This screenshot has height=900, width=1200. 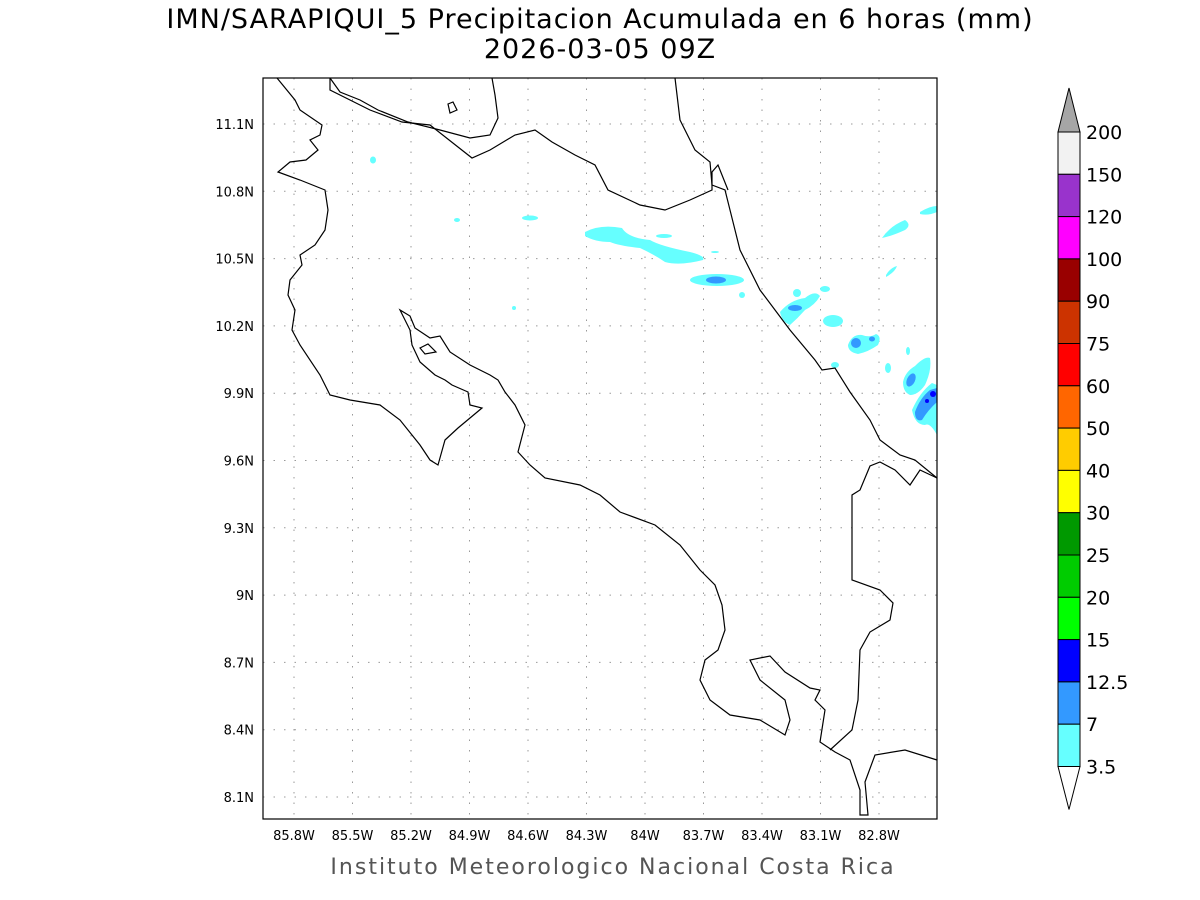 I want to click on colorbar-label: 15, so click(x=1098, y=641).